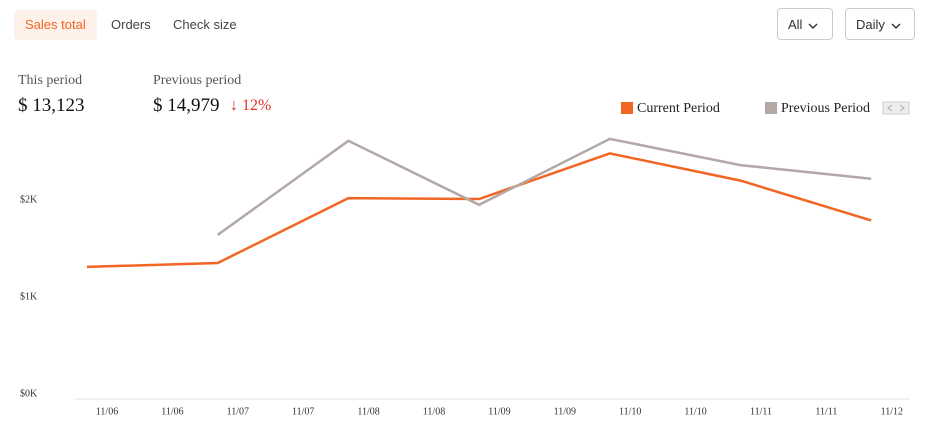  Describe the element at coordinates (197, 80) in the screenshot. I see `stat-label: Previous period` at that location.